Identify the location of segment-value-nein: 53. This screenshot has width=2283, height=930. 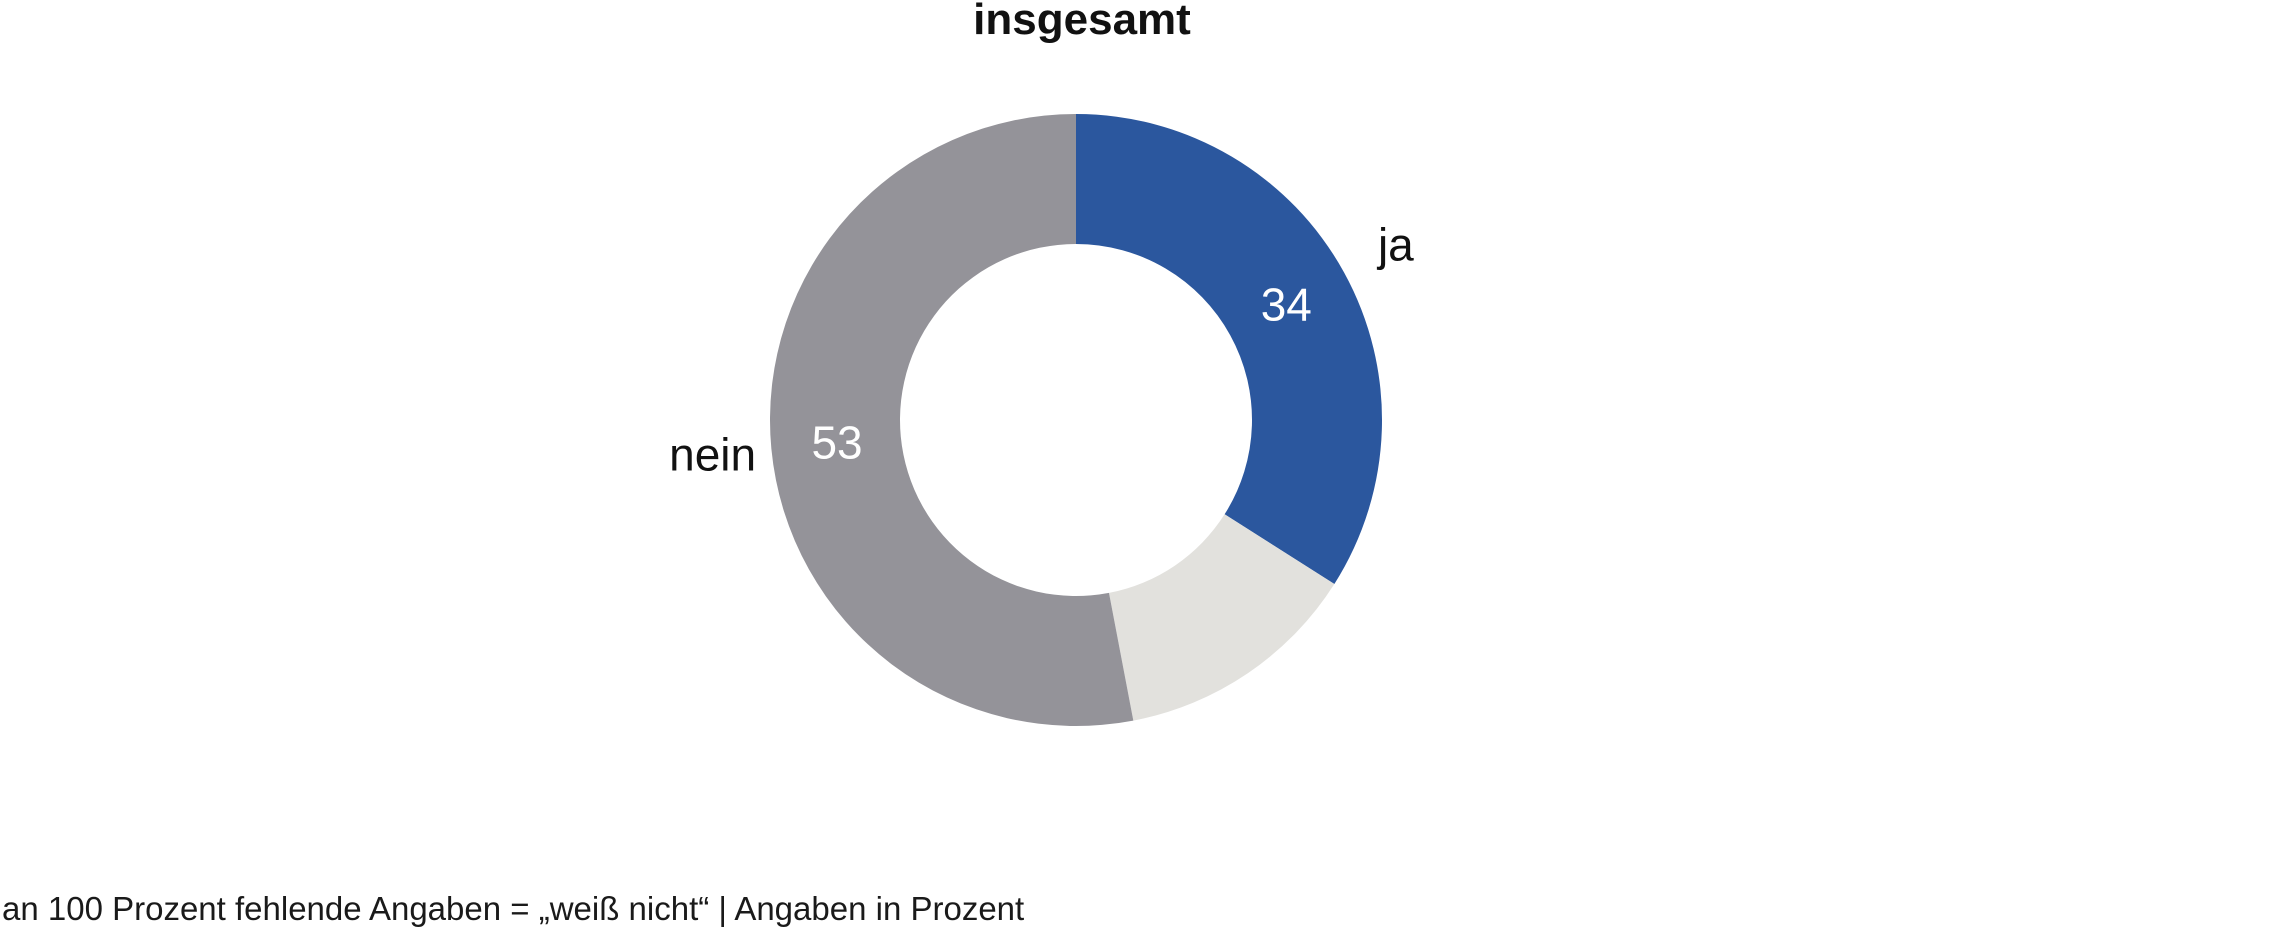
(836, 443).